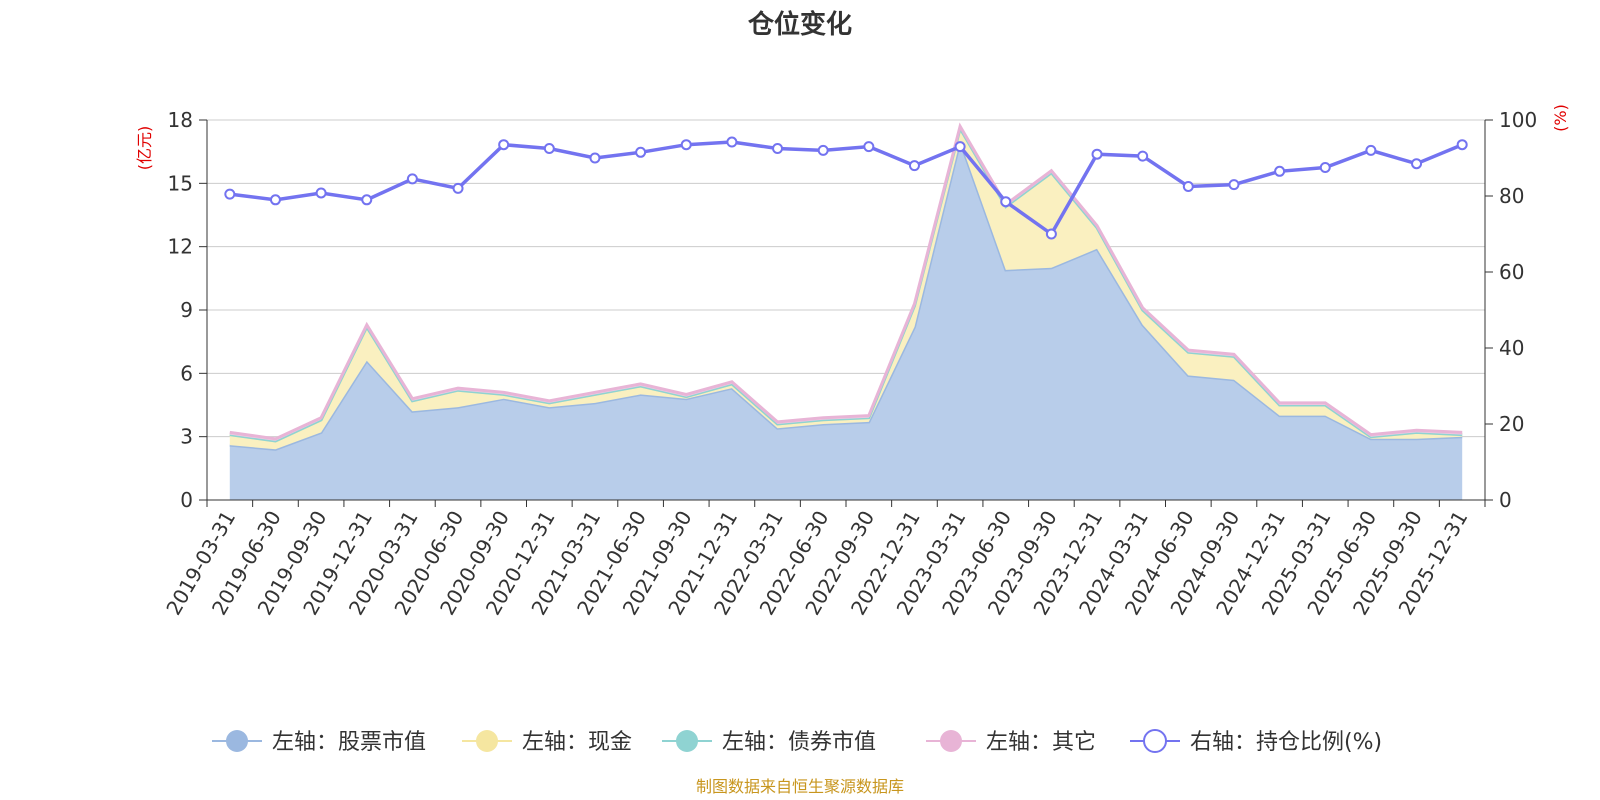  I want to click on legend-label: 左轴：其它, so click(1041, 742).